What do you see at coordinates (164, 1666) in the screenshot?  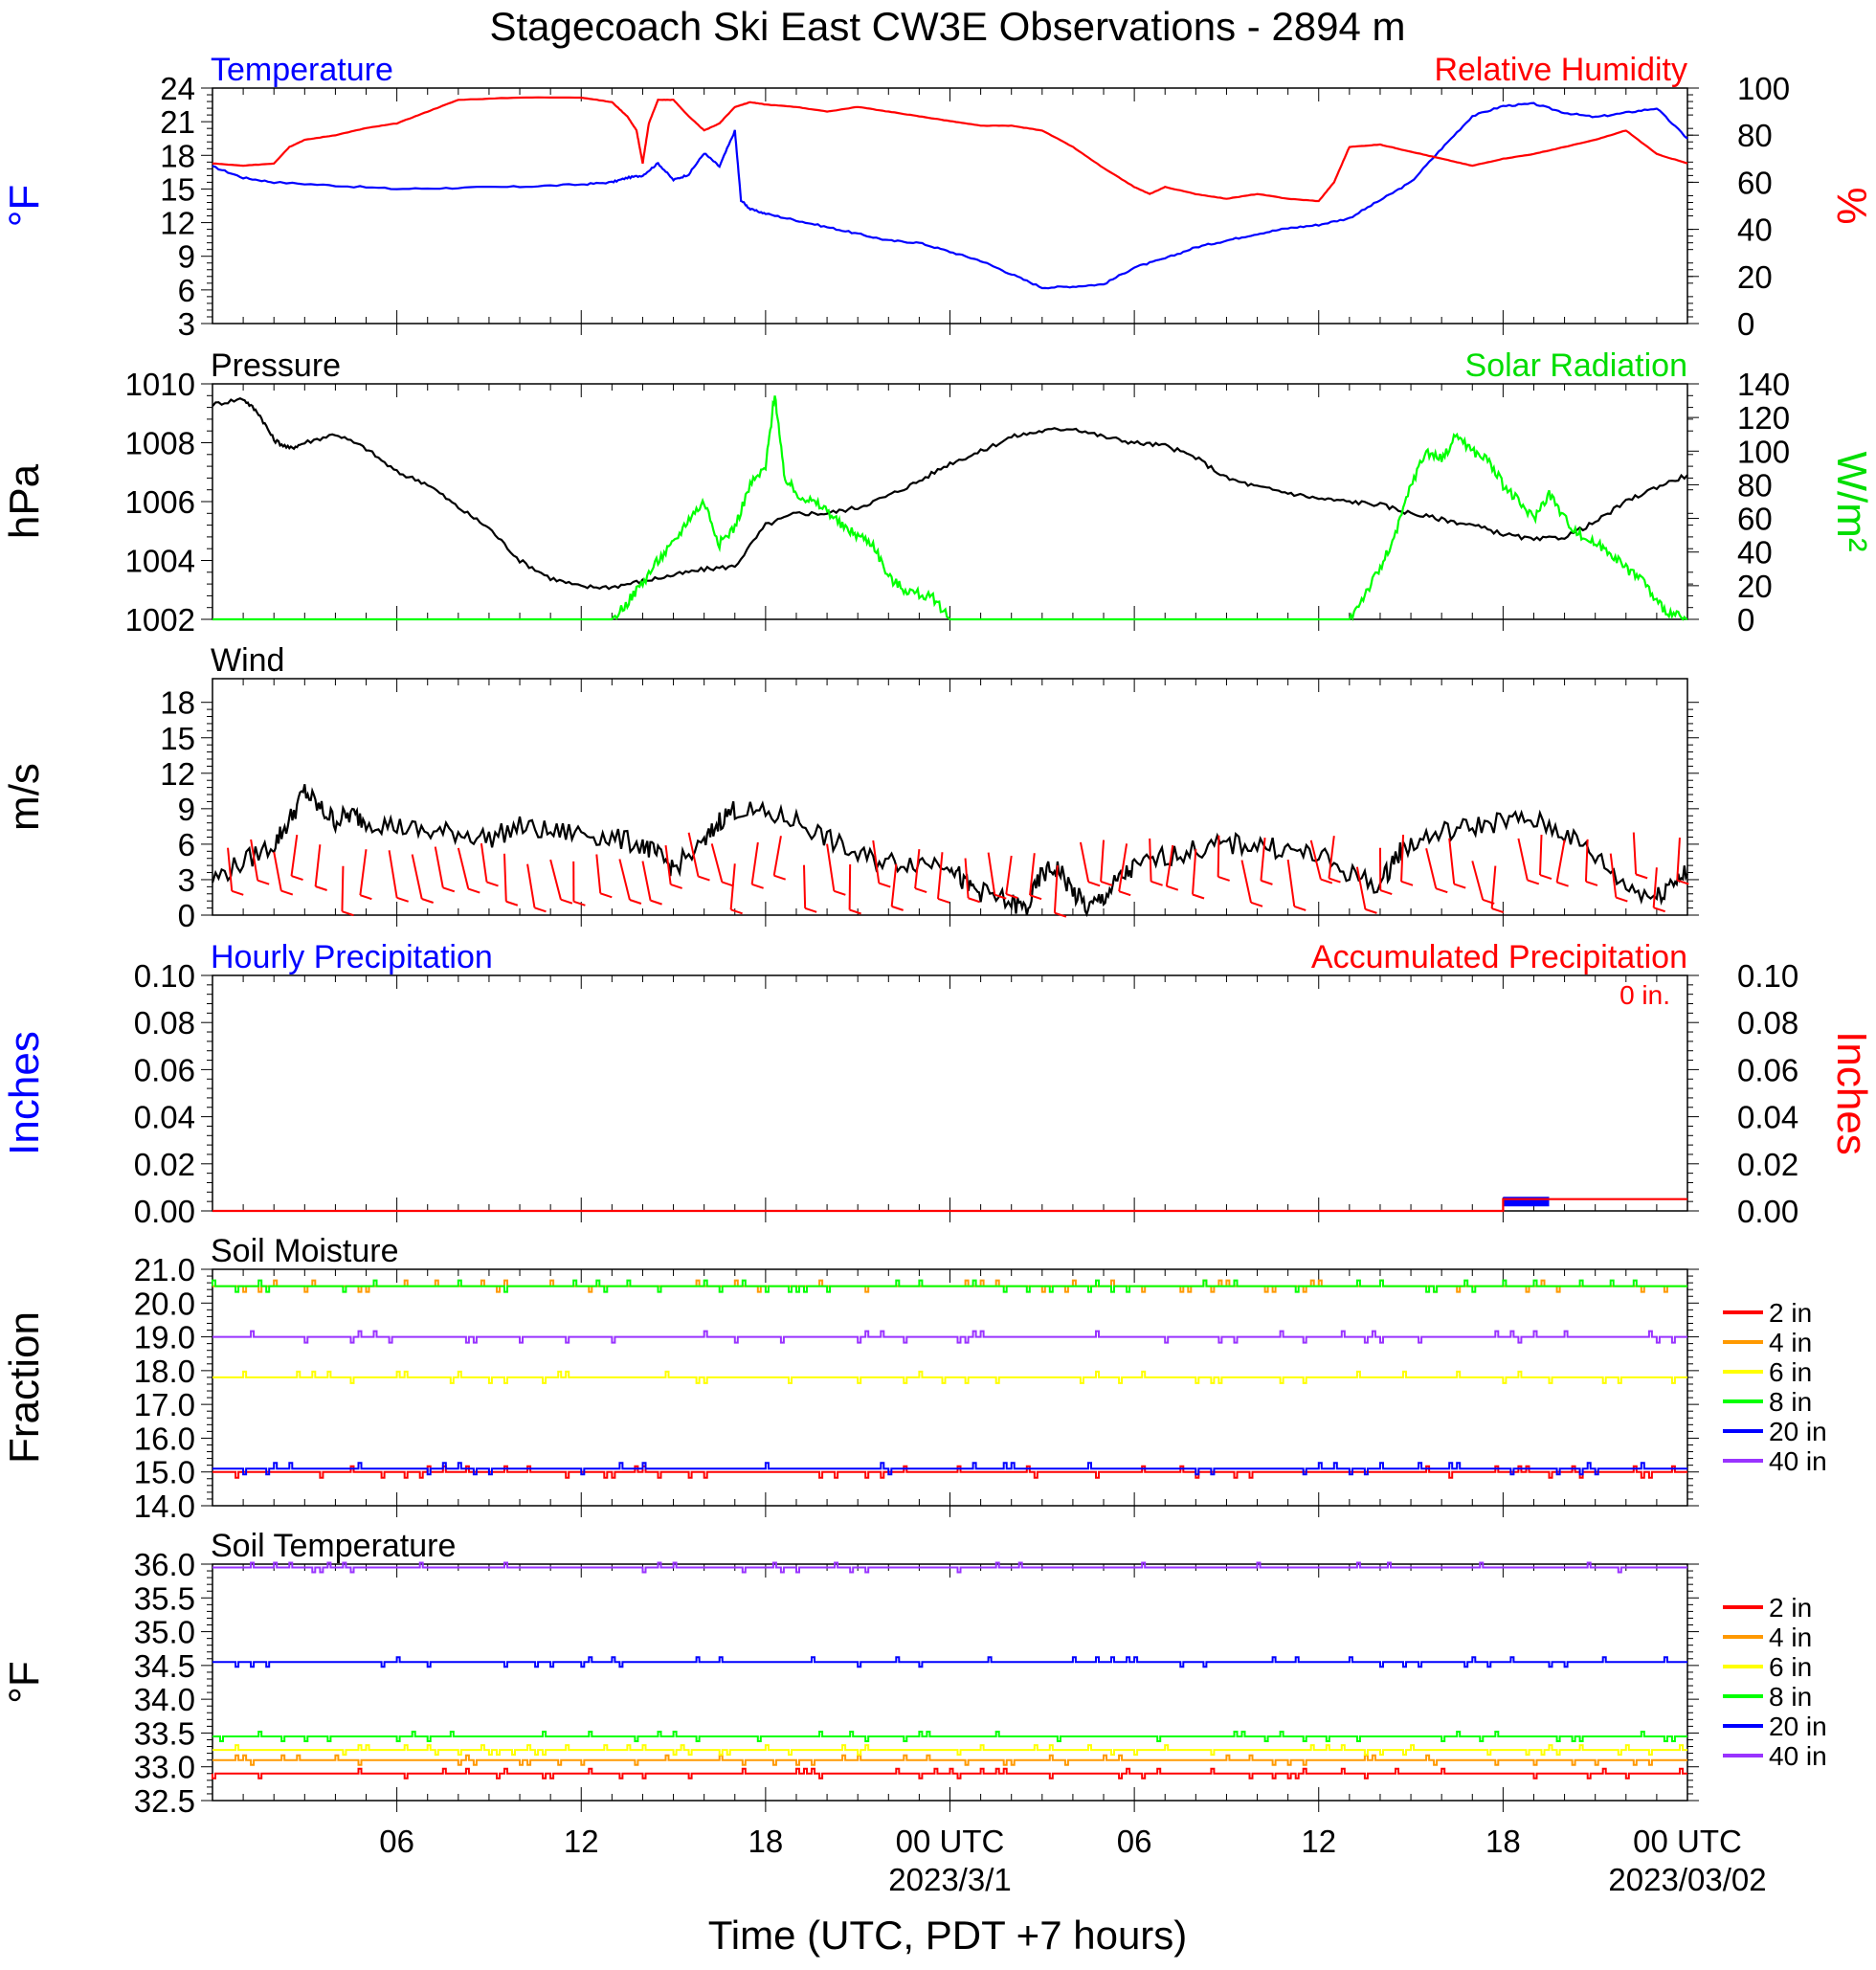 I see `y-tick-label-left: 34.5` at bounding box center [164, 1666].